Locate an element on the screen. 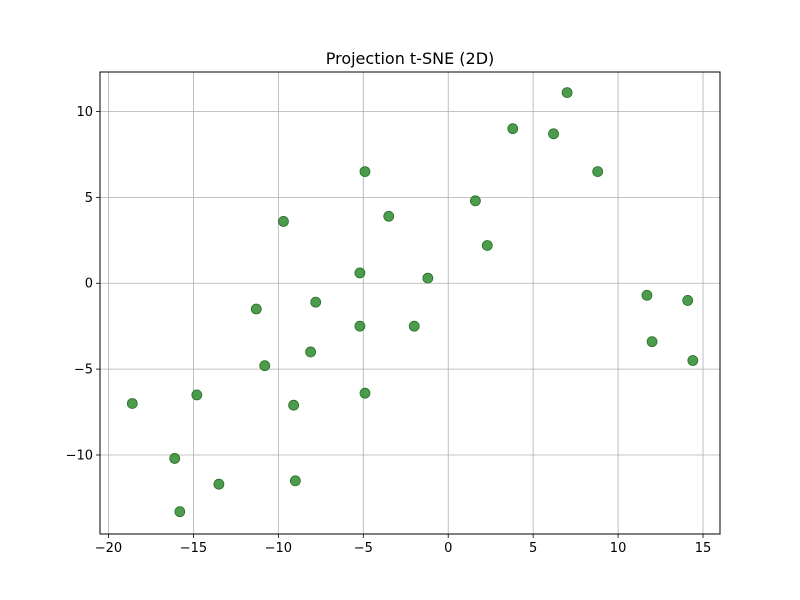 The height and width of the screenshot is (600, 800). y-tick-label: 10 is located at coordinates (84, 112).